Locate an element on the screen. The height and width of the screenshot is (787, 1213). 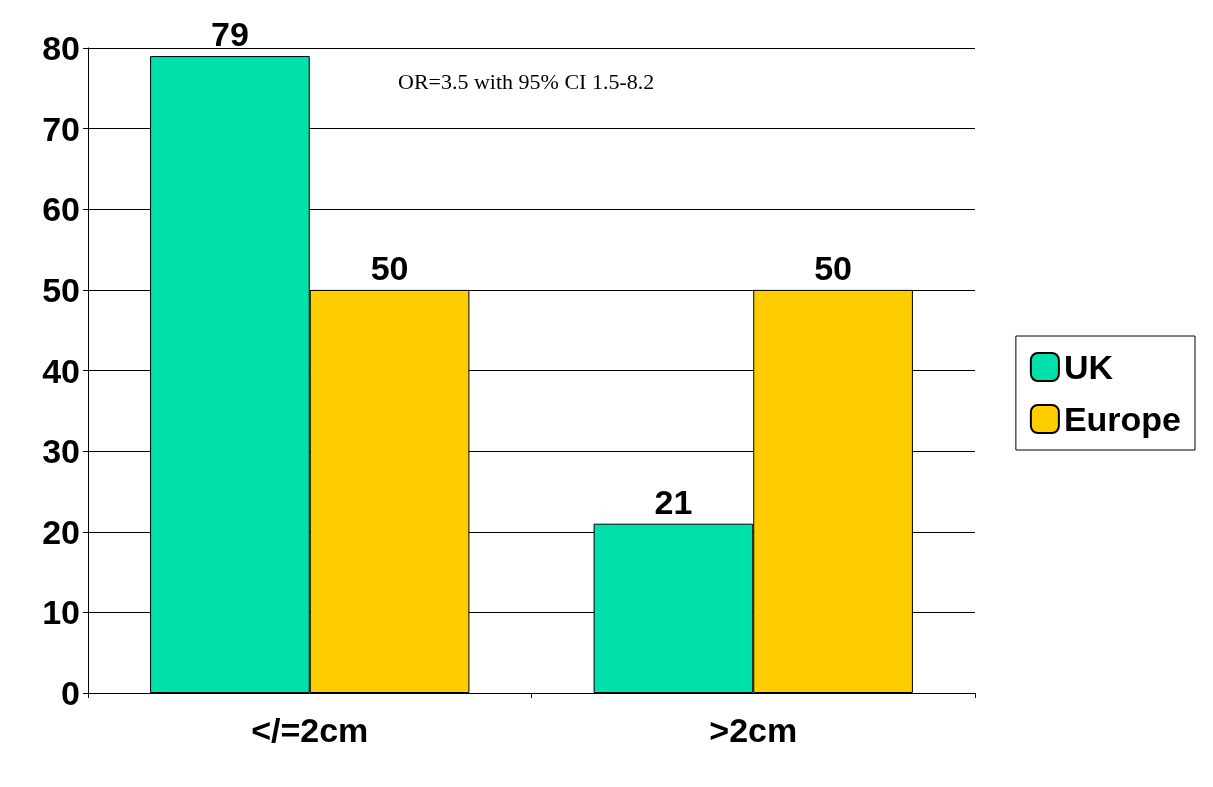
x-tick-label: >2cm is located at coordinates (753, 730).